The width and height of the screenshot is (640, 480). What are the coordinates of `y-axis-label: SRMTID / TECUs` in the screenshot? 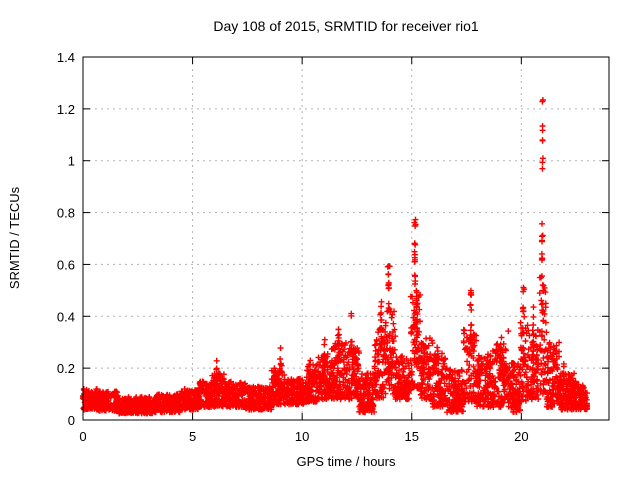 It's located at (14, 237).